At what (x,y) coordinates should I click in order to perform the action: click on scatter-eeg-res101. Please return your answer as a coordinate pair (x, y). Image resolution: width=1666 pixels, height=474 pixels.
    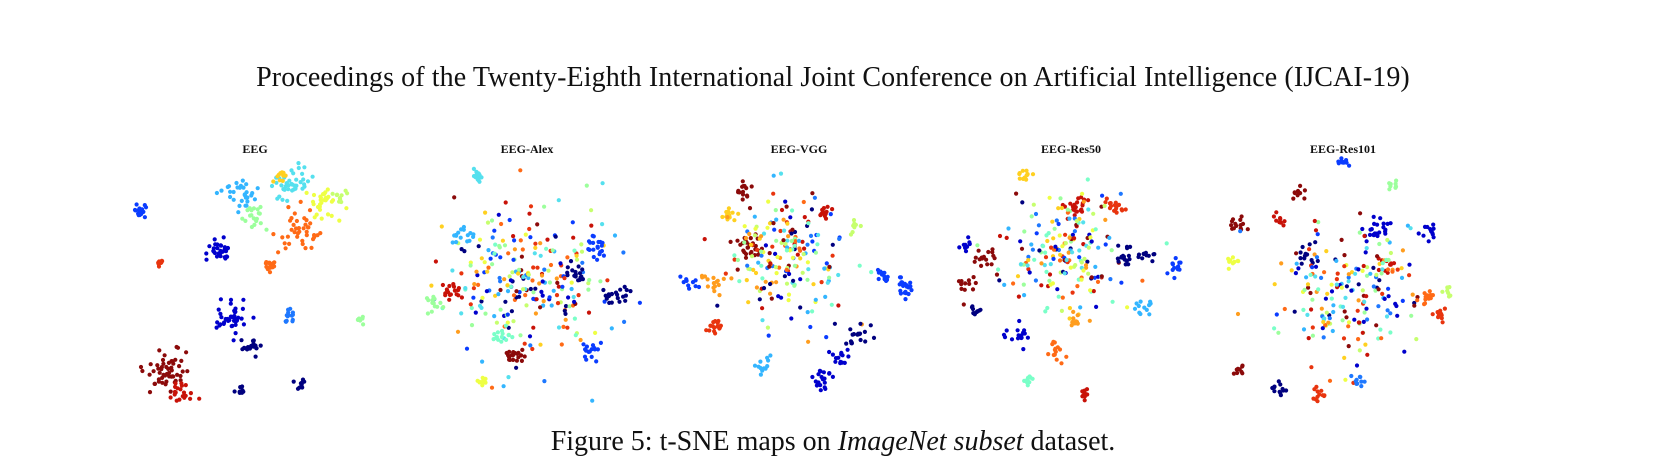
    Looking at the image, I should click on (1339, 280).